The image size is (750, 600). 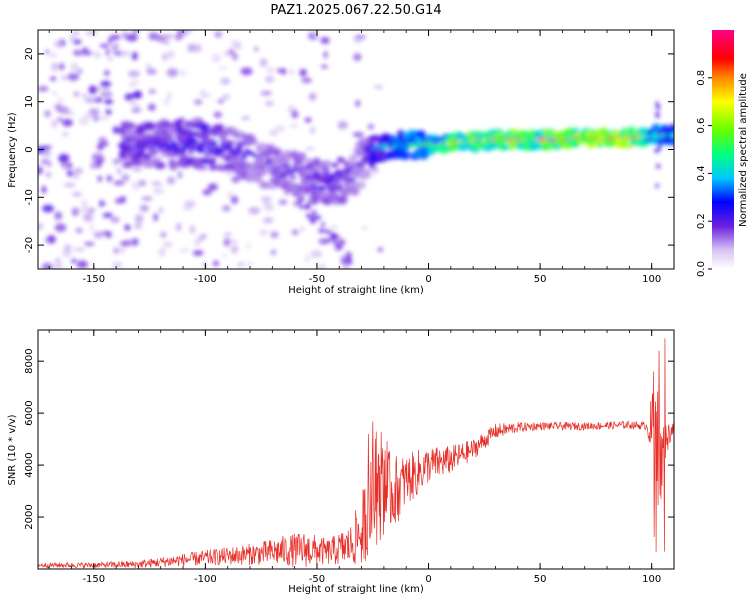 What do you see at coordinates (12, 150) in the screenshot?
I see `spectrogram-ylabel: Frequency (Hz)` at bounding box center [12, 150].